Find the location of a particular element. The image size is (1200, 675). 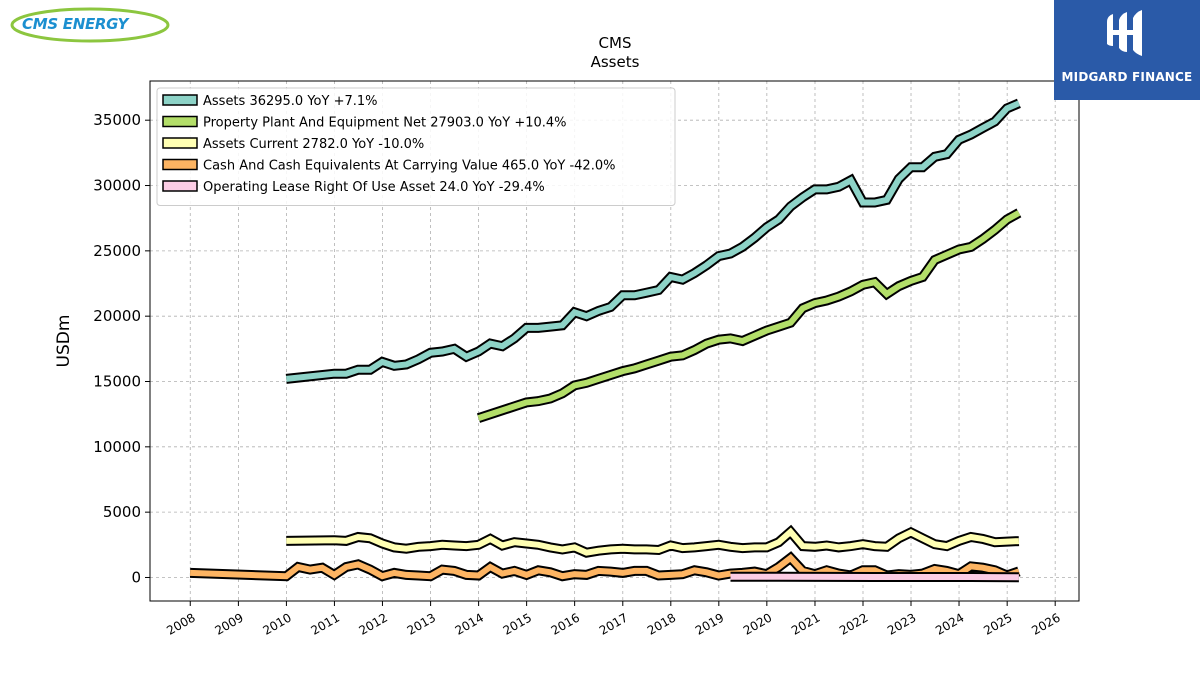

x-tick-label: 2009 is located at coordinates (228, 623).